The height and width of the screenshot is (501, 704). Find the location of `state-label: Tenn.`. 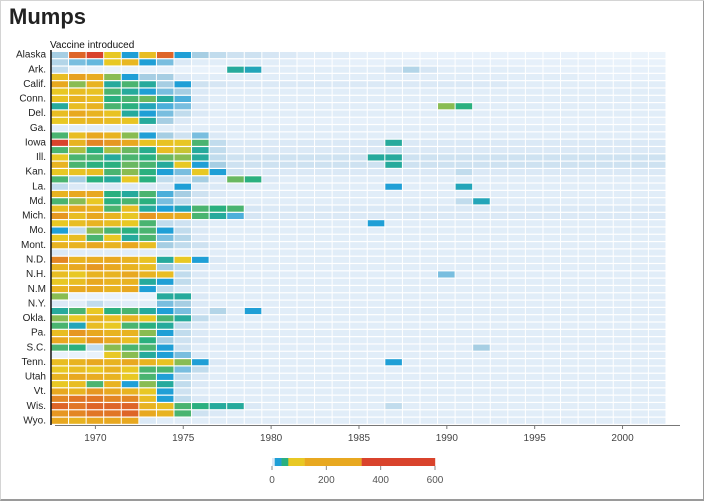

state-label: Tenn. is located at coordinates (34, 362).